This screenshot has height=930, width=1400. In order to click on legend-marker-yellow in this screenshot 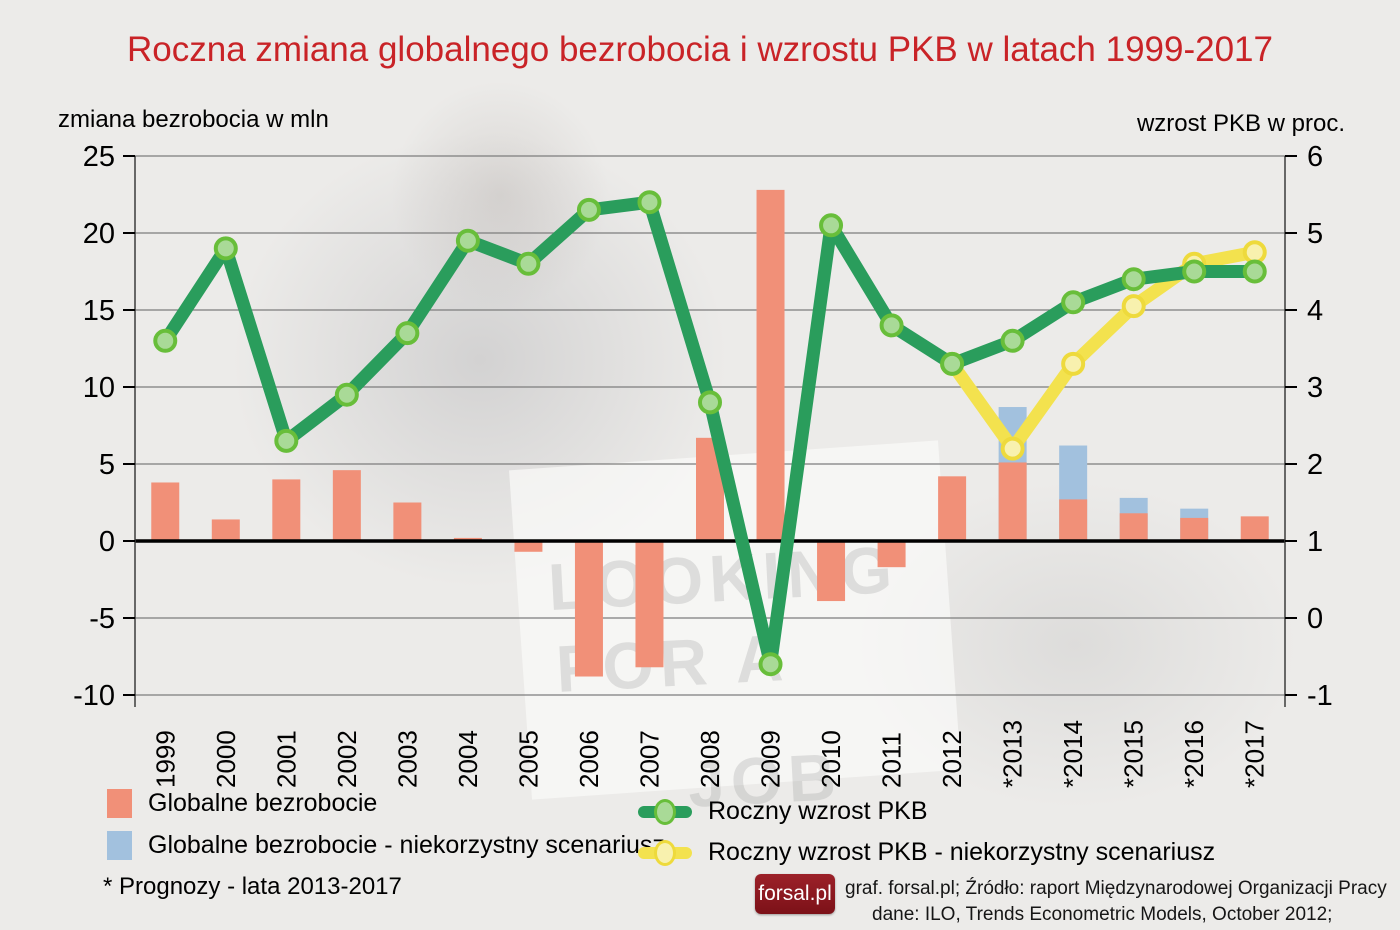, I will do `click(665, 852)`.